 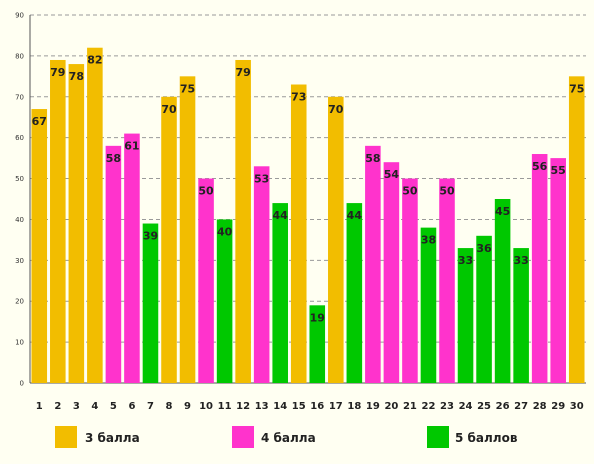 What do you see at coordinates (187, 88) in the screenshot?
I see `data-label-9: 75` at bounding box center [187, 88].